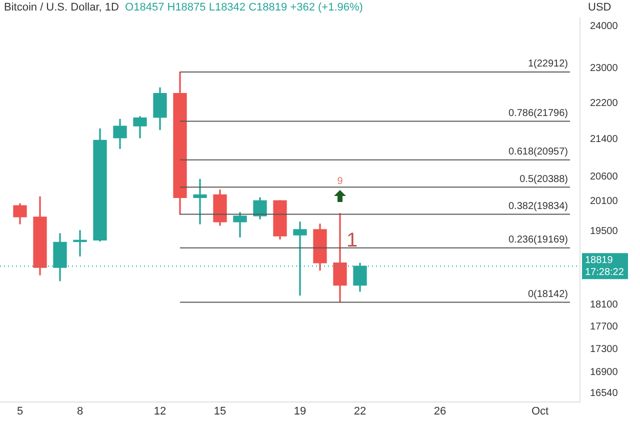 The image size is (640, 421). I want to click on y-tick-label: 22200, so click(604, 103).